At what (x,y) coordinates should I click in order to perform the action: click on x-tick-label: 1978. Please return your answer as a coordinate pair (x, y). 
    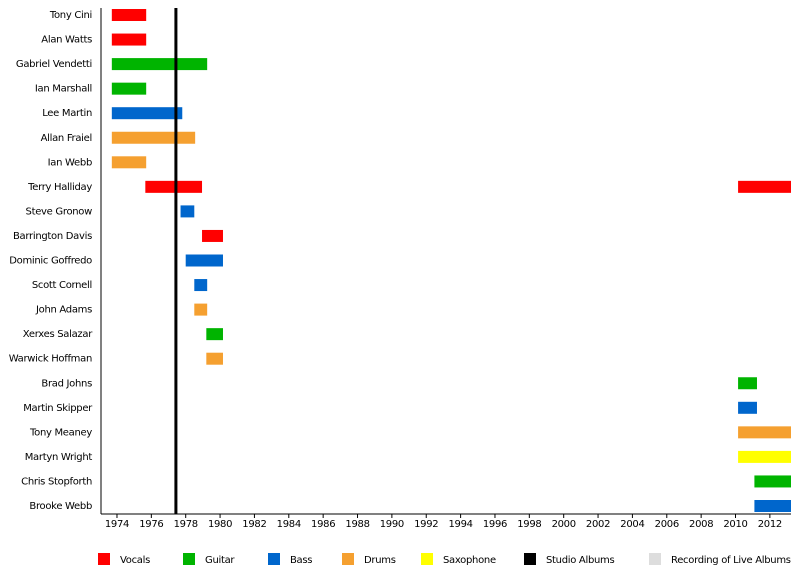
    Looking at the image, I should click on (186, 524).